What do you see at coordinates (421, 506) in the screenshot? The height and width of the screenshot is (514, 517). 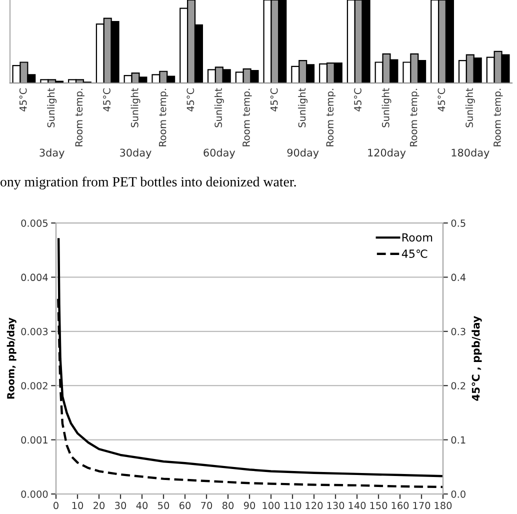 I see `x-tick-label: 170` at bounding box center [421, 506].